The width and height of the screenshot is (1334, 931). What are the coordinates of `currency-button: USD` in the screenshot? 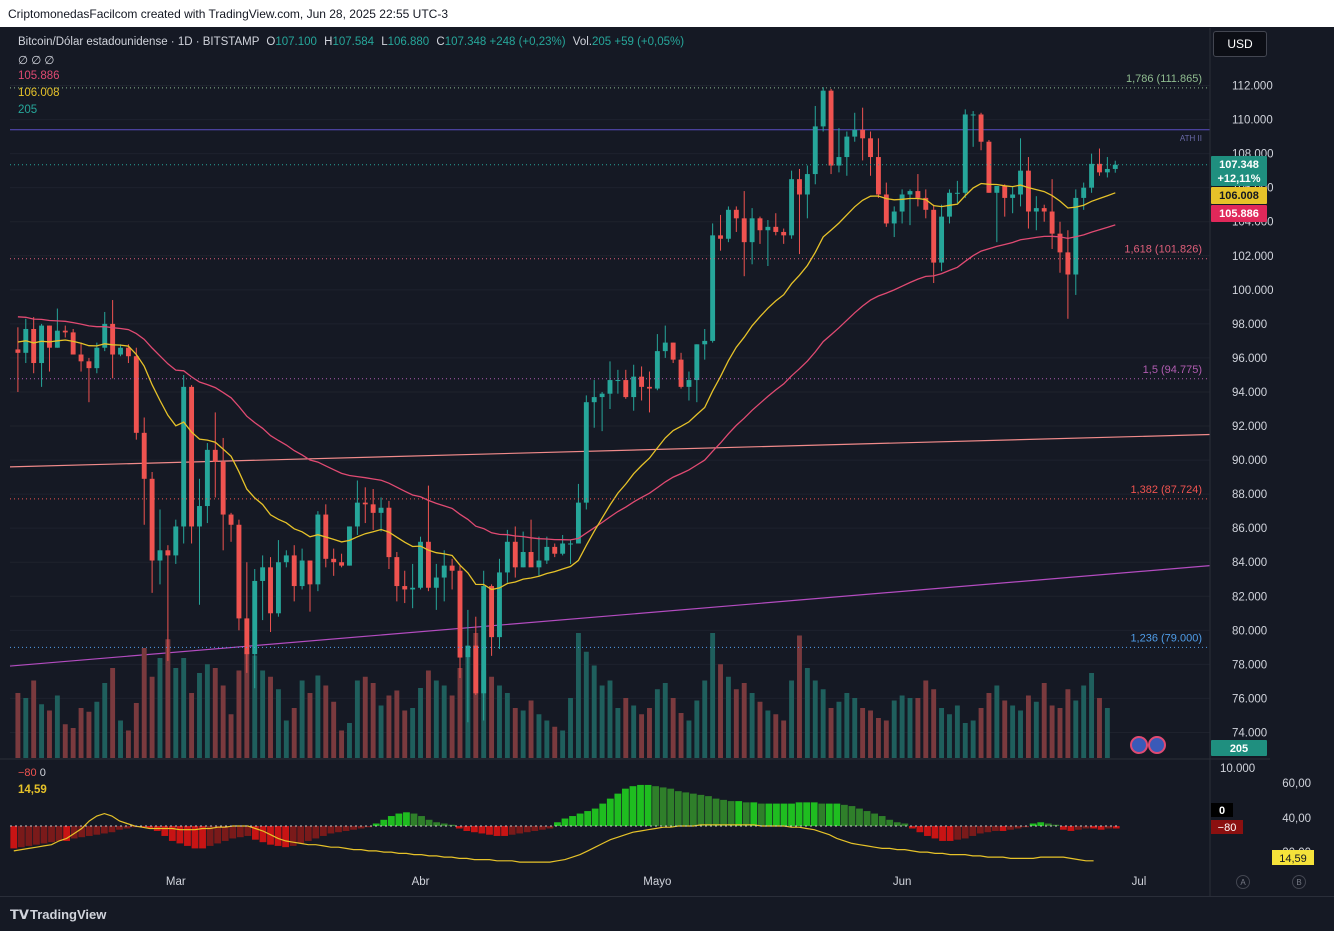 It's located at (1240, 44).